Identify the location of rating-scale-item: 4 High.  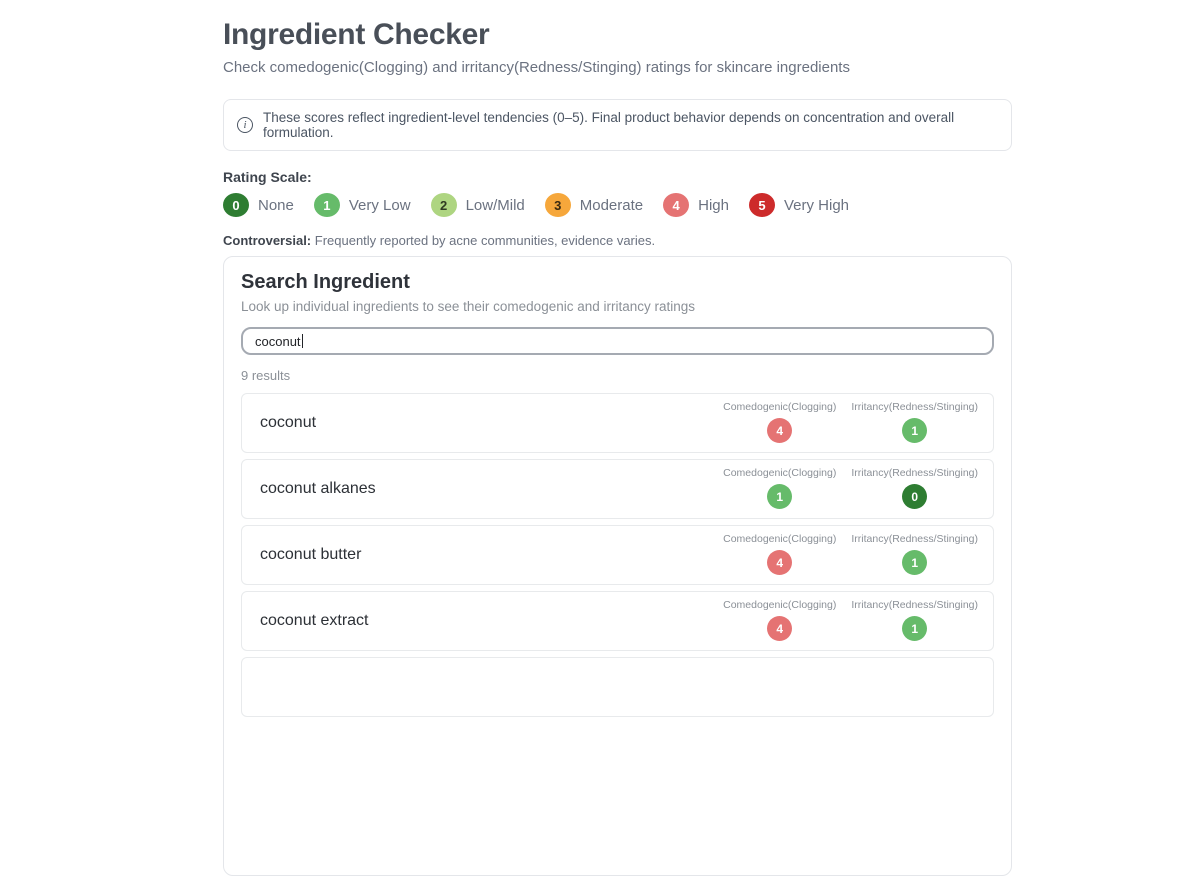
(696, 205).